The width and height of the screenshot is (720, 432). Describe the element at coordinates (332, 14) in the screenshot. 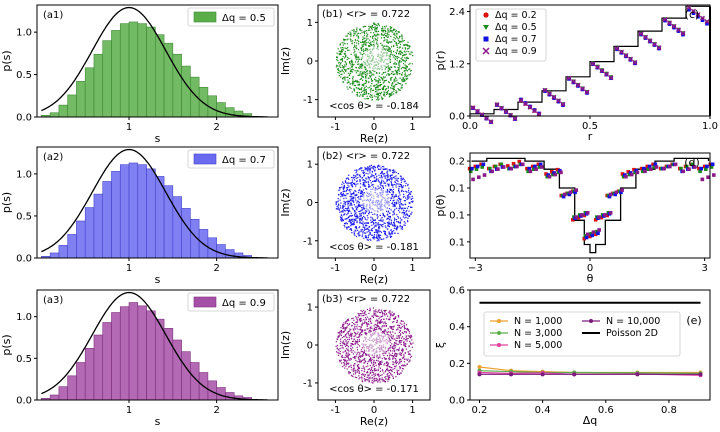

I see `panel-tag: (b1)` at that location.